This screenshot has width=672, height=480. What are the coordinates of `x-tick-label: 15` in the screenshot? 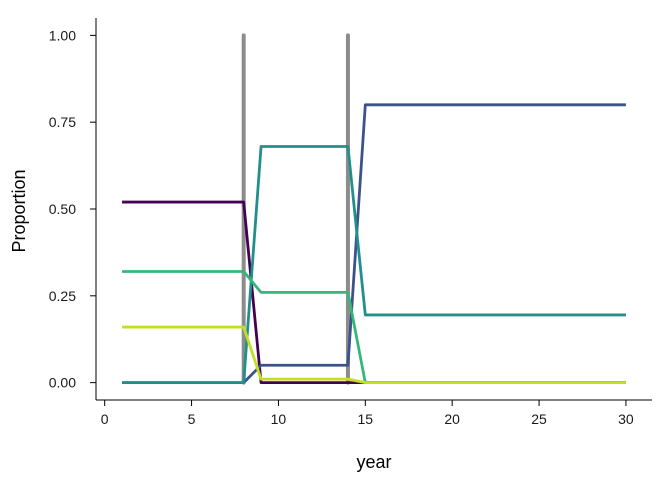 It's located at (366, 419).